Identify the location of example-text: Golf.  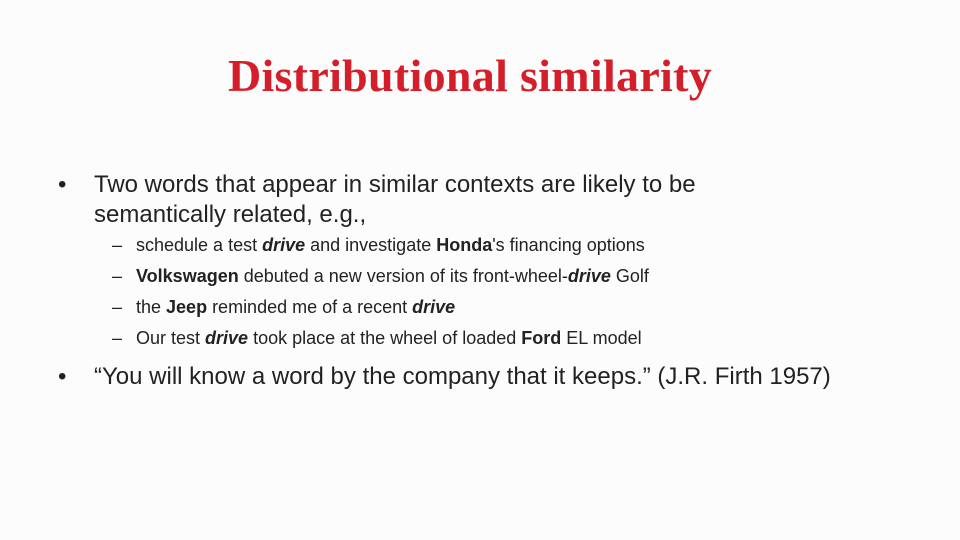
(629, 276).